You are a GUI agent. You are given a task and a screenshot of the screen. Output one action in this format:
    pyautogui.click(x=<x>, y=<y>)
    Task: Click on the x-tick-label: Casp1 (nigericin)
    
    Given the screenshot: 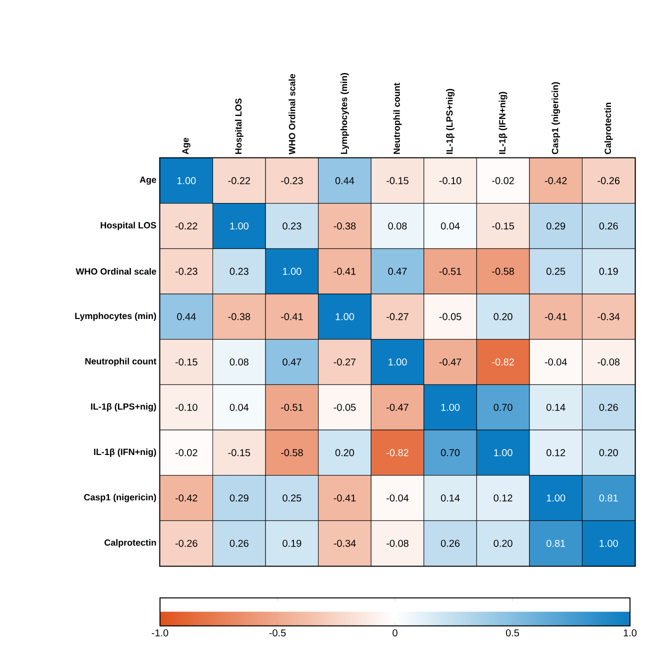 What is the action you would take?
    pyautogui.click(x=556, y=118)
    